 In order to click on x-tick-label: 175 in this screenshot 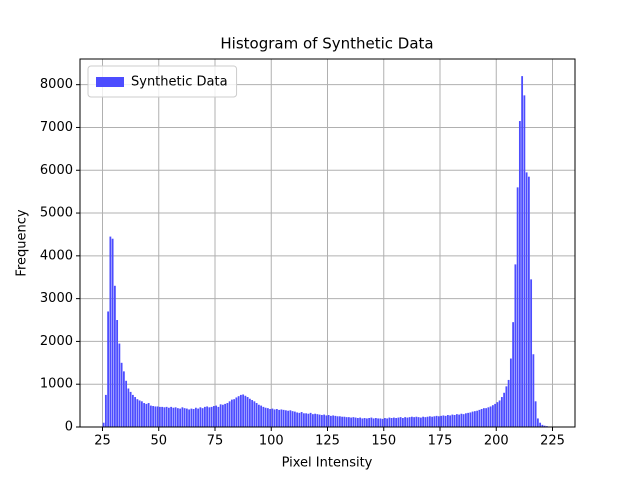, I will do `click(440, 441)`.